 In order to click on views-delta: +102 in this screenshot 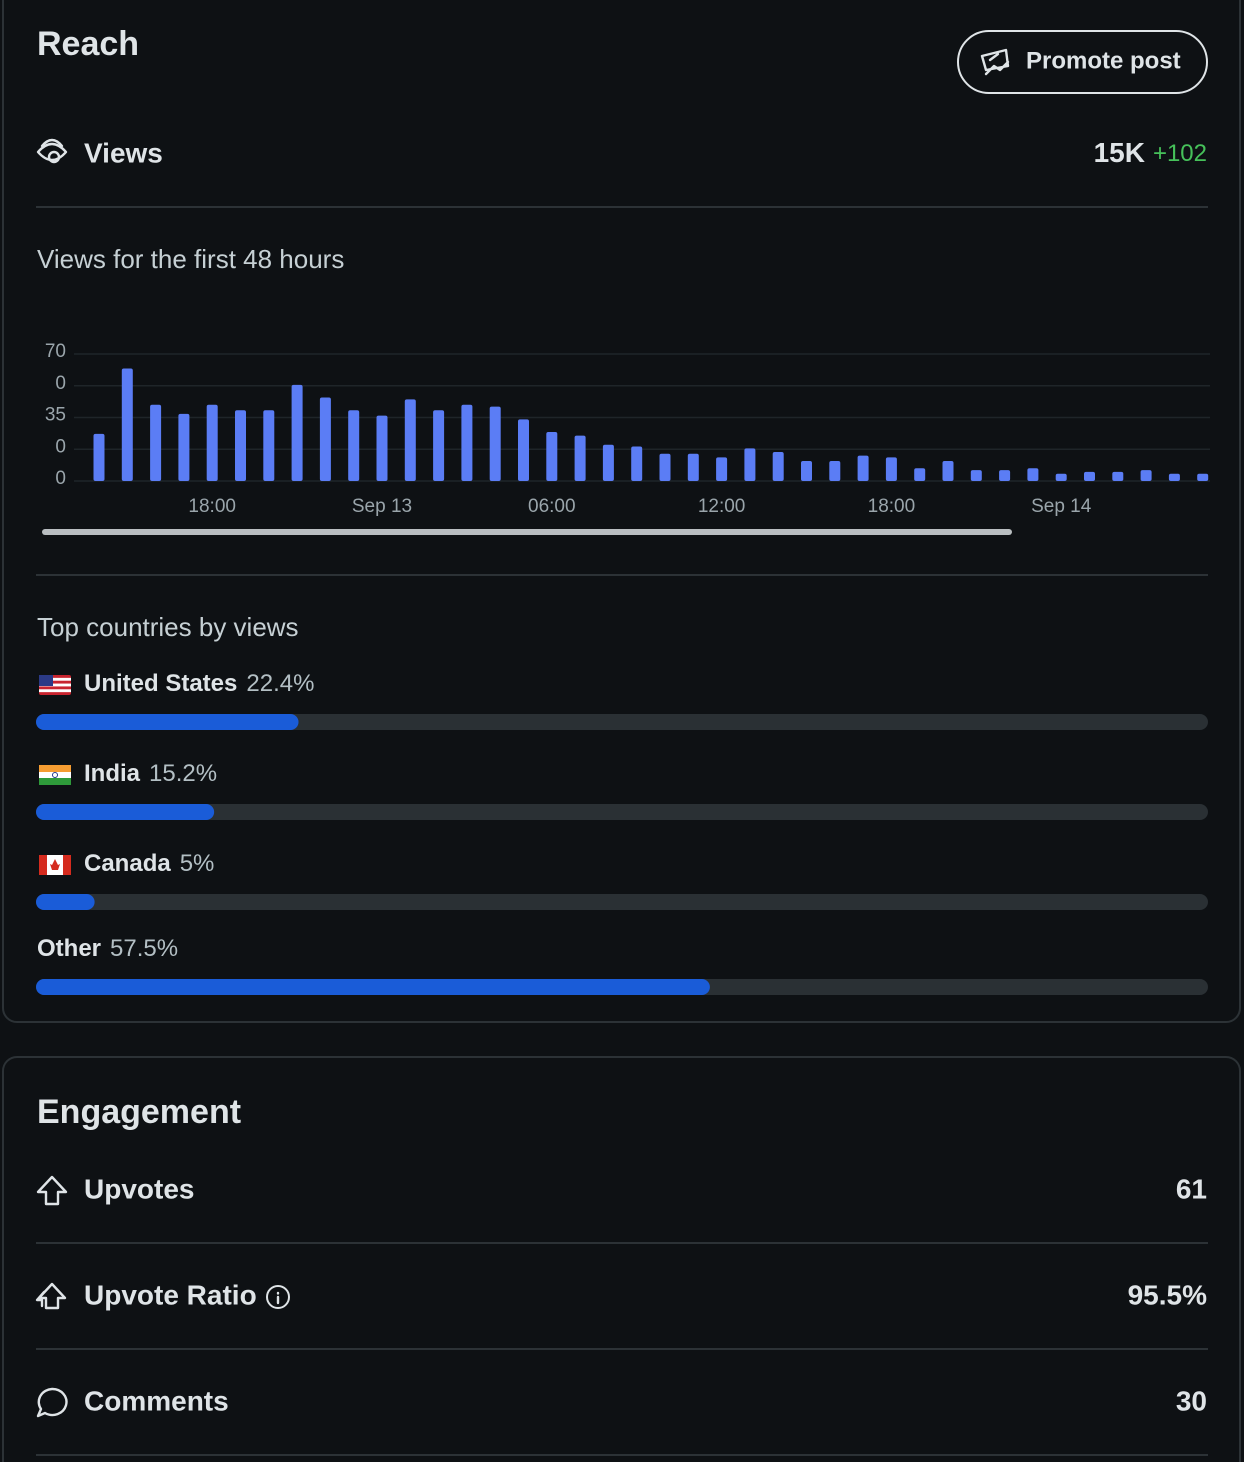, I will do `click(1180, 153)`.